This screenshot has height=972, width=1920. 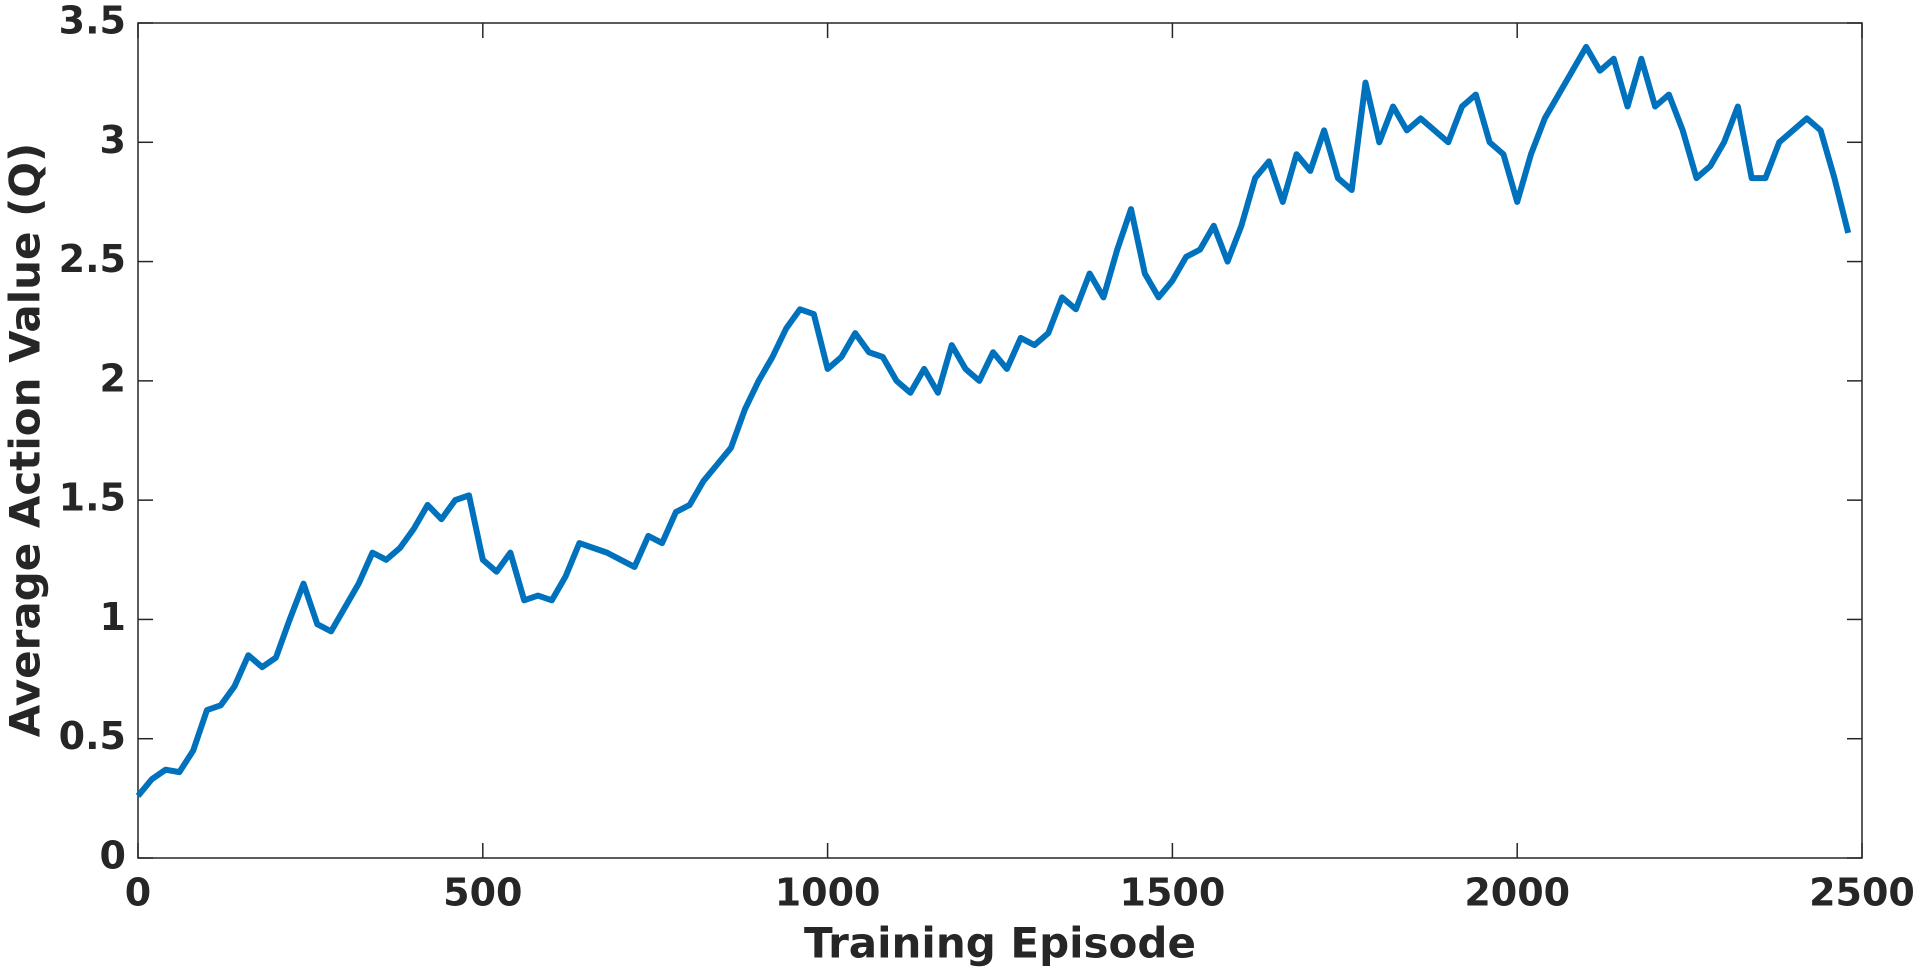 I want to click on x-tick-label: 0, so click(x=138, y=893).